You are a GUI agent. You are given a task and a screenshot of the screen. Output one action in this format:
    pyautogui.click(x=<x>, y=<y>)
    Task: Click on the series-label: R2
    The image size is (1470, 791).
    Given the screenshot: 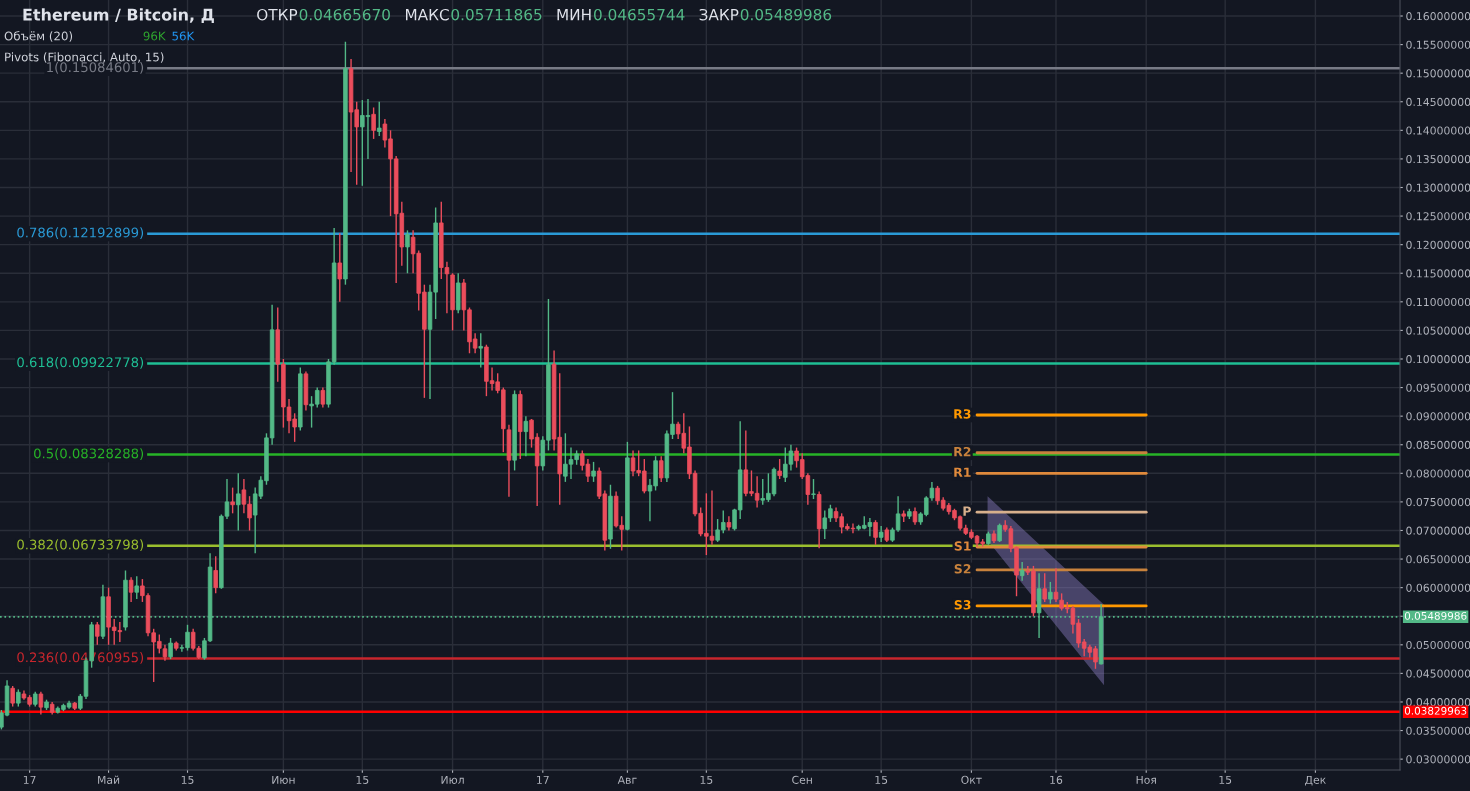 What is the action you would take?
    pyautogui.click(x=962, y=451)
    